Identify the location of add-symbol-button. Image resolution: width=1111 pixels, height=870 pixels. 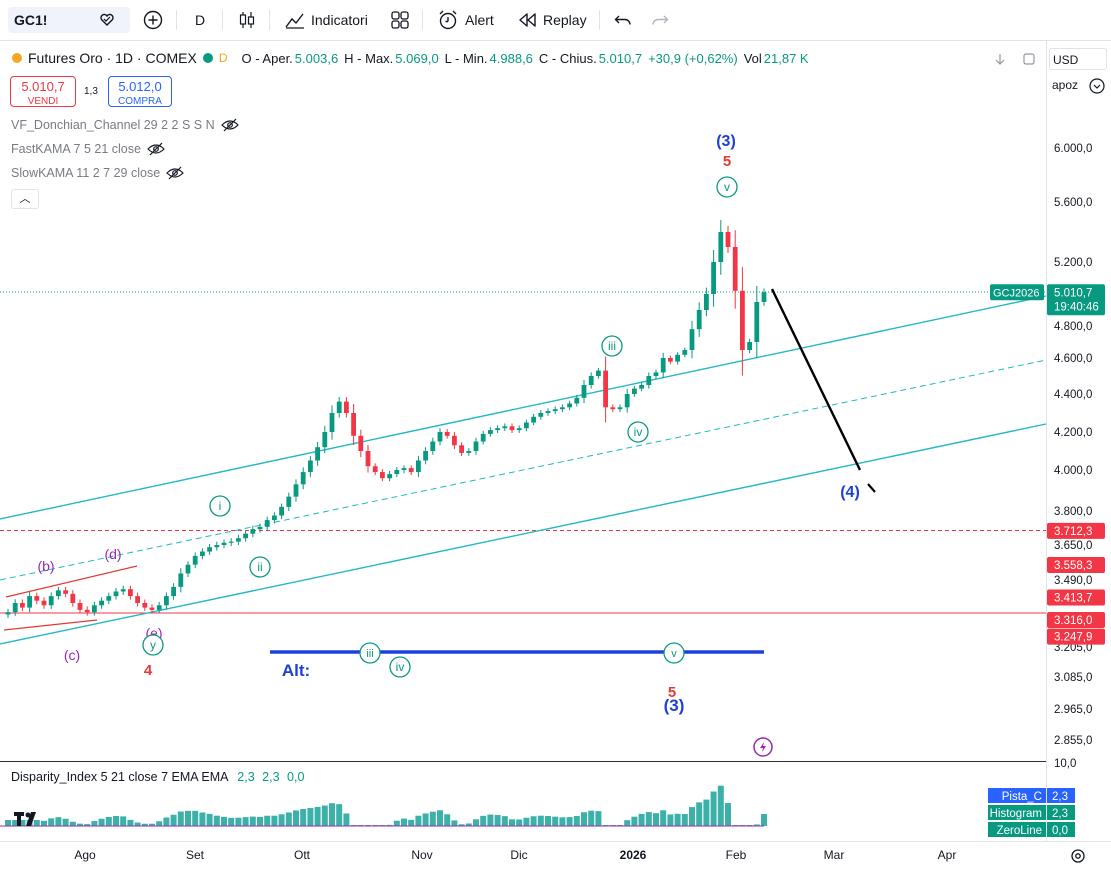
(153, 20).